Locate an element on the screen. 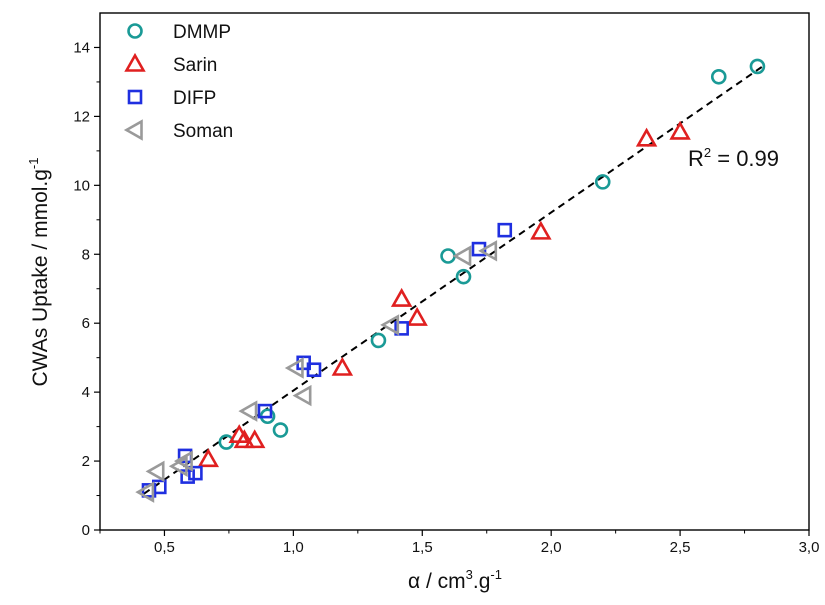  y-axis-title-sup: -1 is located at coordinates (33, 164).